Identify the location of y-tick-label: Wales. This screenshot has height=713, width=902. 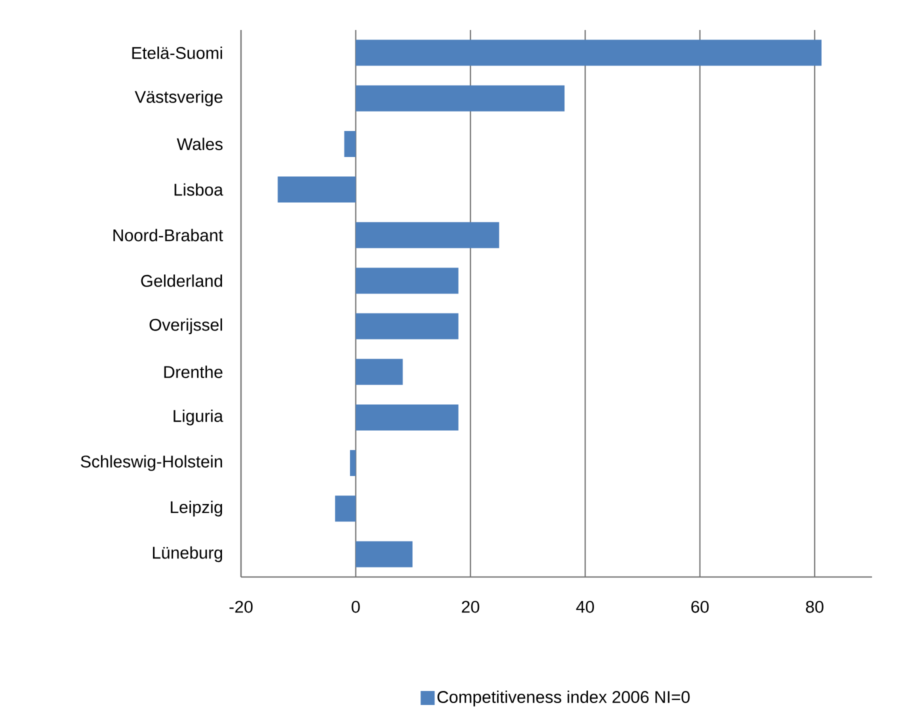
(199, 144).